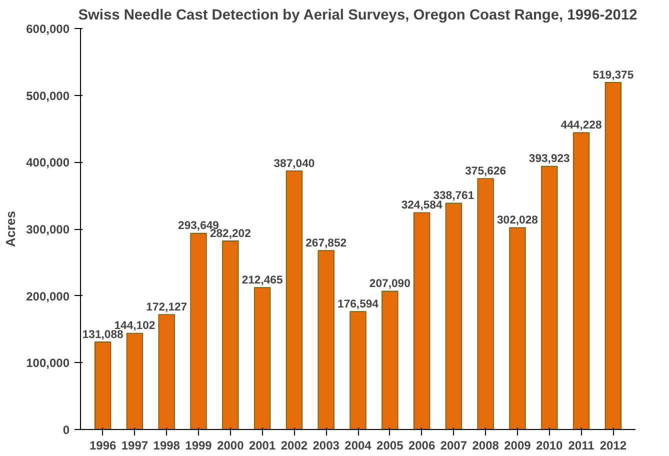 The width and height of the screenshot is (669, 456). I want to click on x-tick-label: 2003, so click(326, 445).